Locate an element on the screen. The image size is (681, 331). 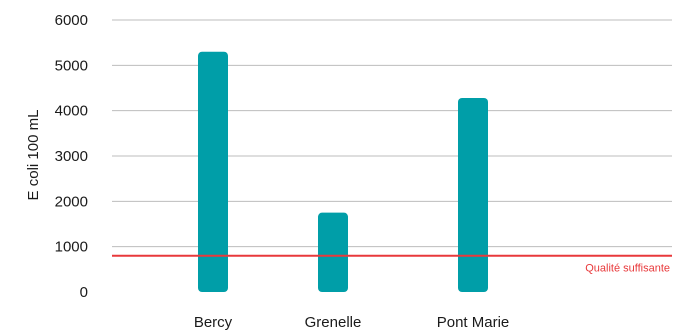
y-tick-label: 2000 is located at coordinates (71, 201).